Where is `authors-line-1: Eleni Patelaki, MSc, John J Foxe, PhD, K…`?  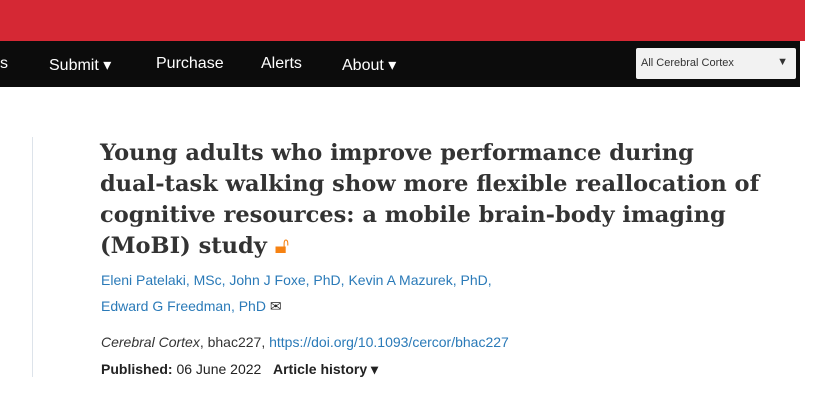 authors-line-1: Eleni Patelaki, MSc, John J Foxe, PhD, K… is located at coordinates (296, 280).